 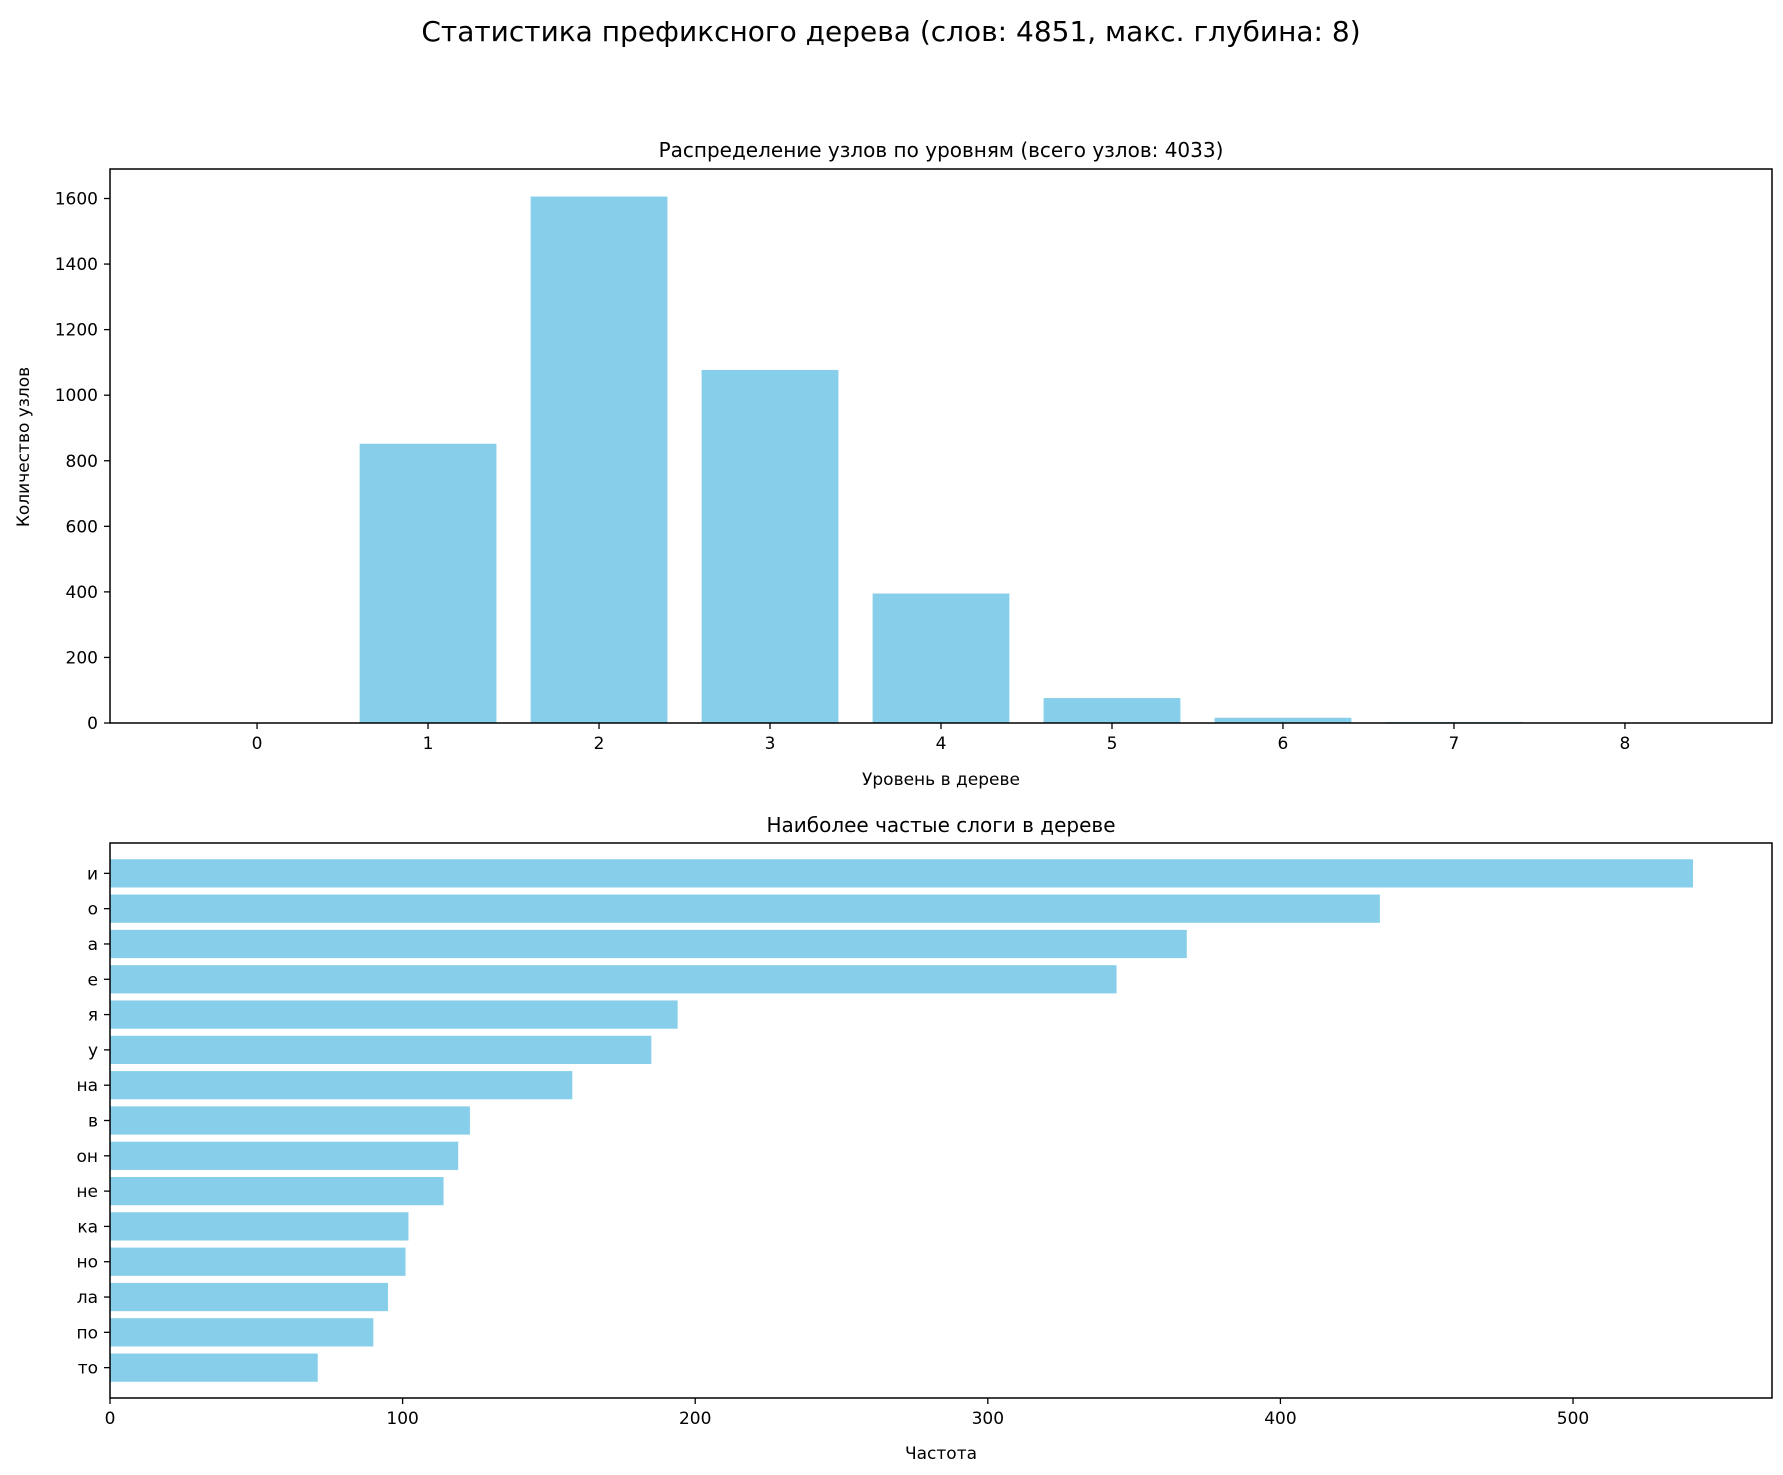 What do you see at coordinates (940, 825) in the screenshot?
I see `syllables-chart-title: Наиболее частые слоги в дереве` at bounding box center [940, 825].